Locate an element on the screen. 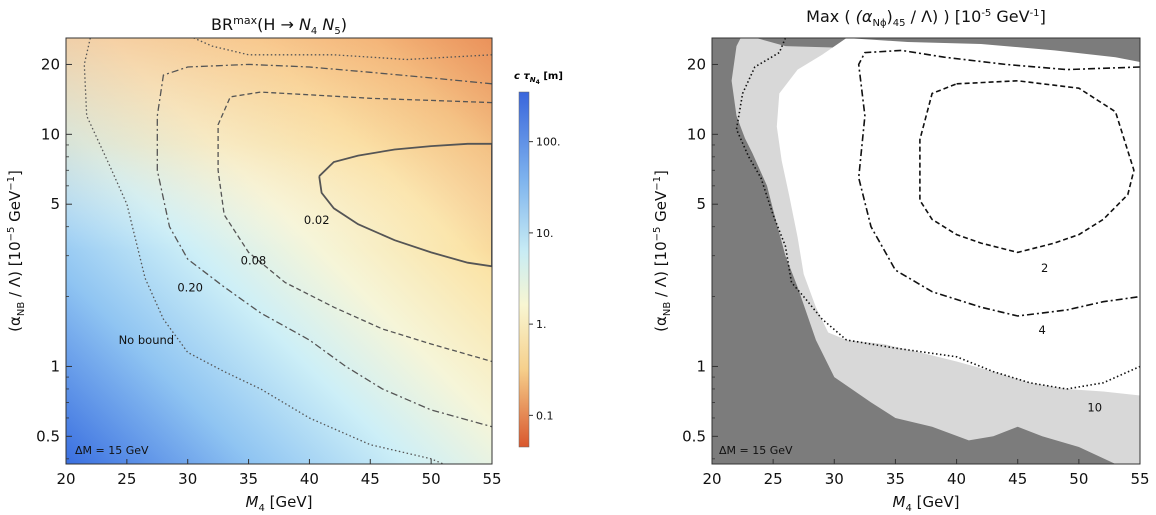  contour-label: 4 is located at coordinates (1042, 330).